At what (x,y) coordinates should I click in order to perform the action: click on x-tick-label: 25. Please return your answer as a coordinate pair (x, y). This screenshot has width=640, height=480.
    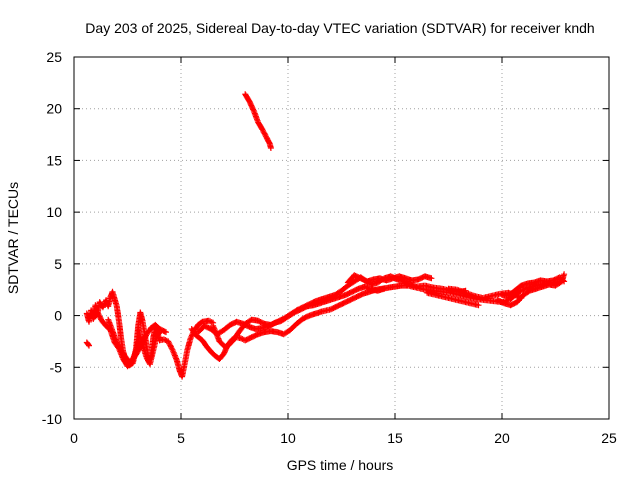
    Looking at the image, I should click on (609, 438).